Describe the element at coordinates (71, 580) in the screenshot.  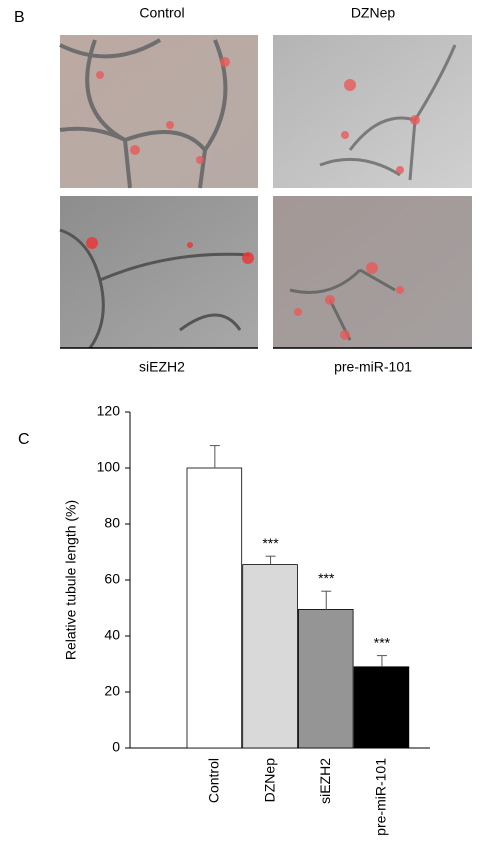
I see `y-axis-label: Relative tubule length (%)` at that location.